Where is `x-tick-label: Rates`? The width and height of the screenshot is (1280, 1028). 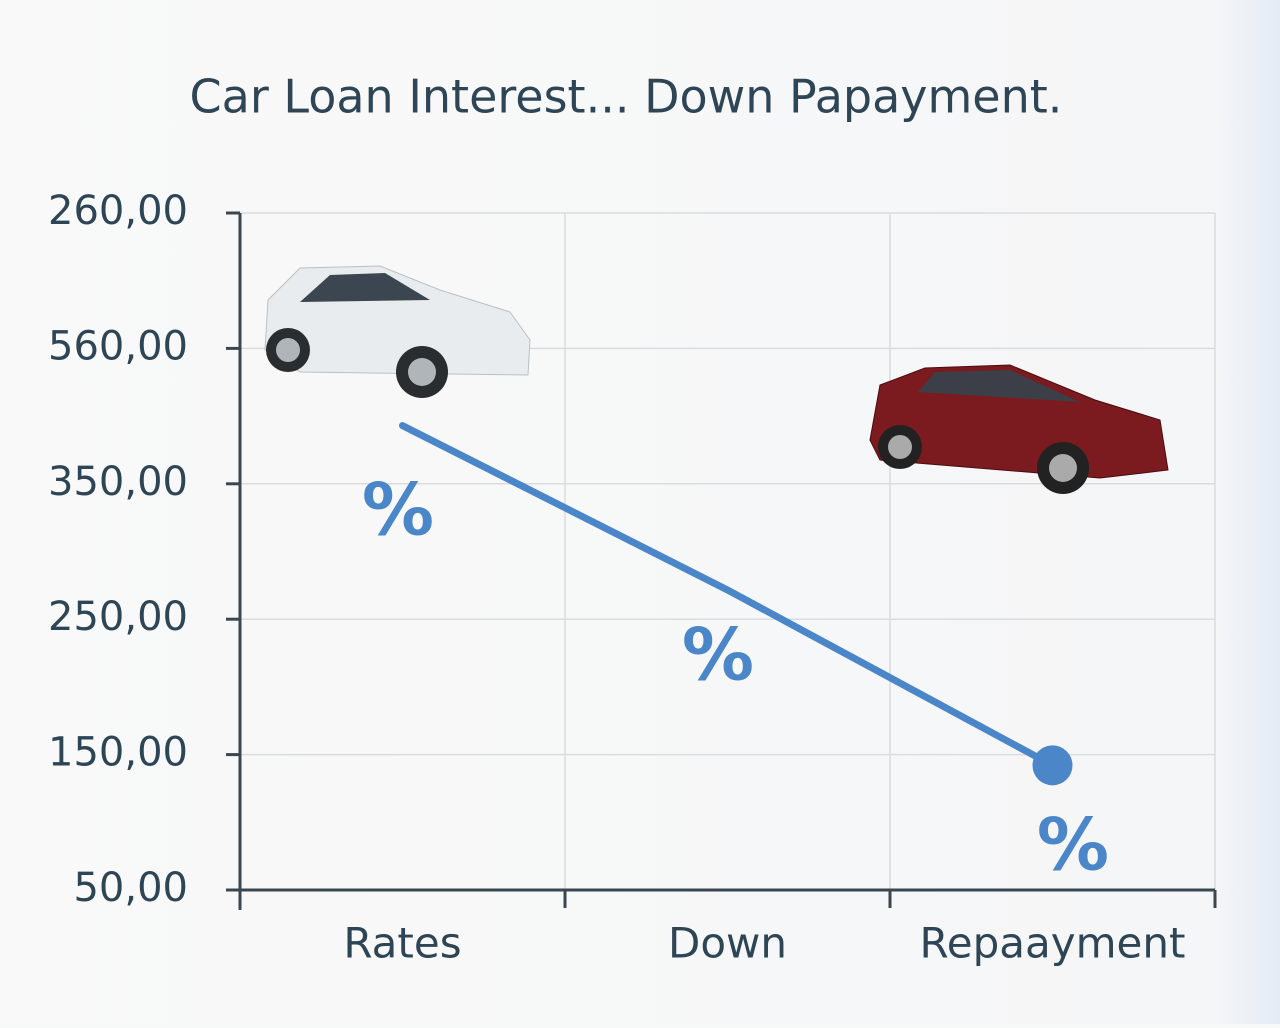
x-tick-label: Rates is located at coordinates (402, 943).